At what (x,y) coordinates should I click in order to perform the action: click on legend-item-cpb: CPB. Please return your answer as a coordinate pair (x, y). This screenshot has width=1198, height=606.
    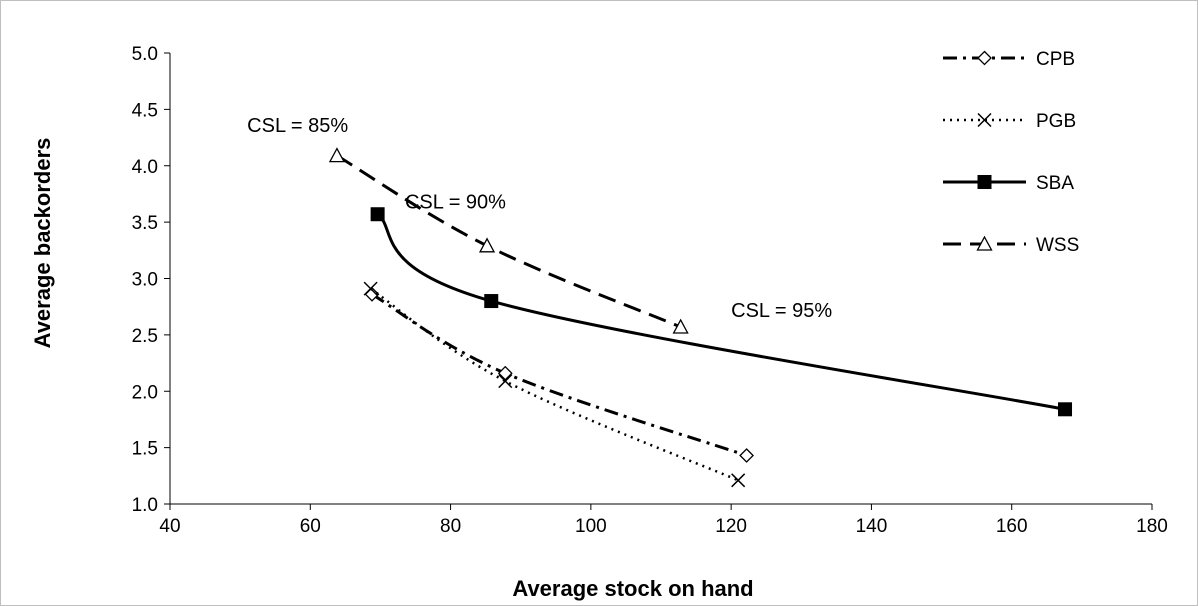
    Looking at the image, I should click on (1009, 59).